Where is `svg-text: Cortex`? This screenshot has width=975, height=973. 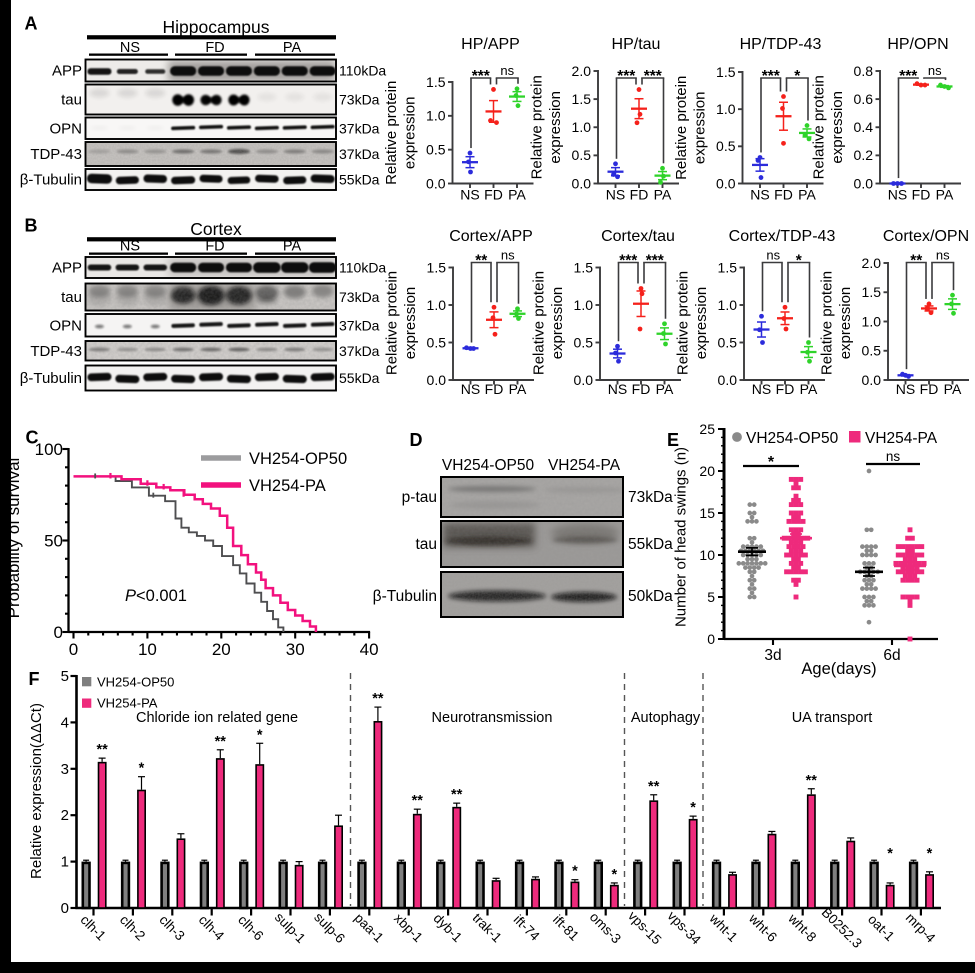
svg-text: Cortex is located at coordinates (216, 229).